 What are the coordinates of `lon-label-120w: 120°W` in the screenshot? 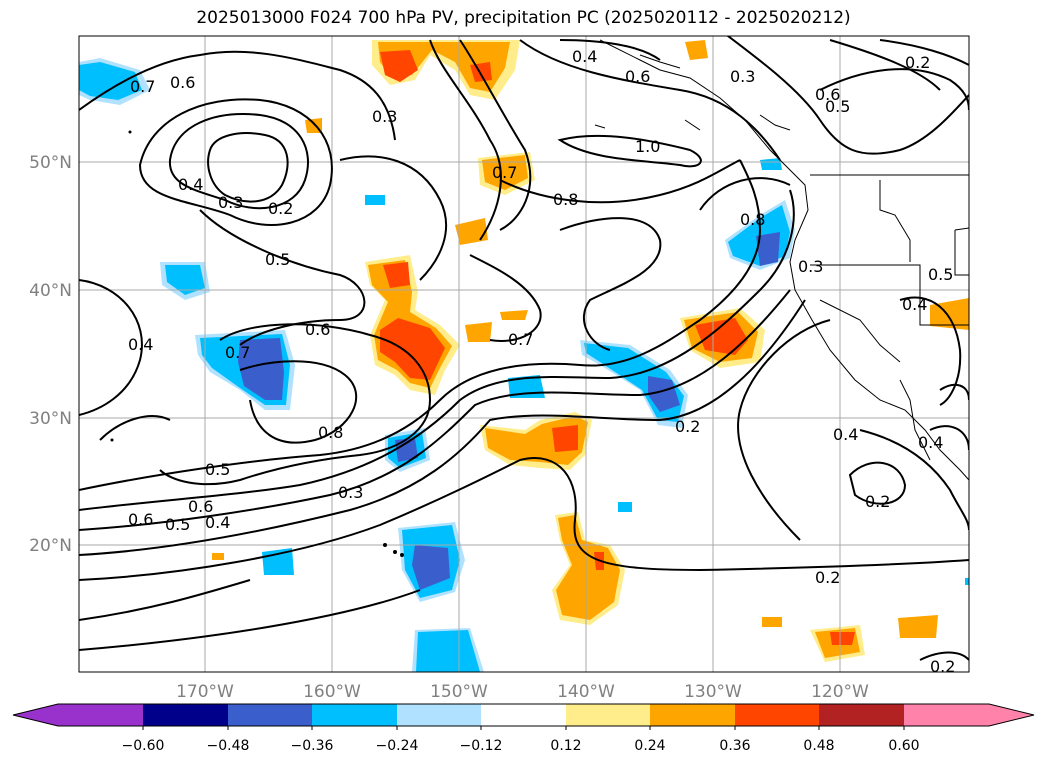 It's located at (840, 692).